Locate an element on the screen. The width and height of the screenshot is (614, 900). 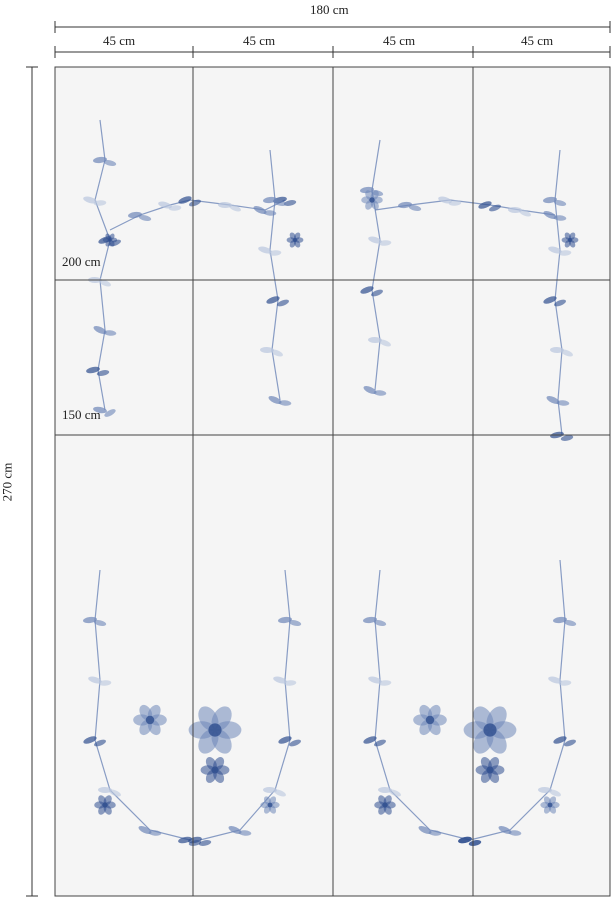
total-width-dimension is located at coordinates (332, 27).